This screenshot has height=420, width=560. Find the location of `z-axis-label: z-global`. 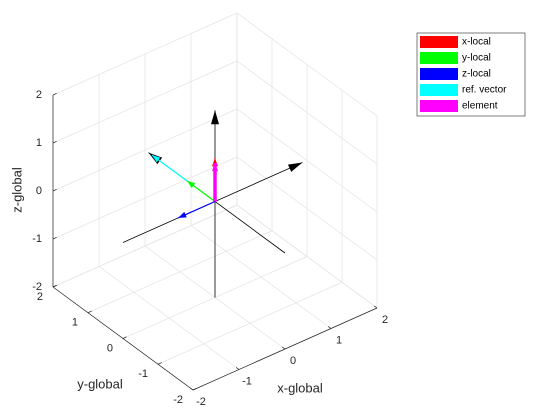

z-axis-label: z-global is located at coordinates (16, 190).